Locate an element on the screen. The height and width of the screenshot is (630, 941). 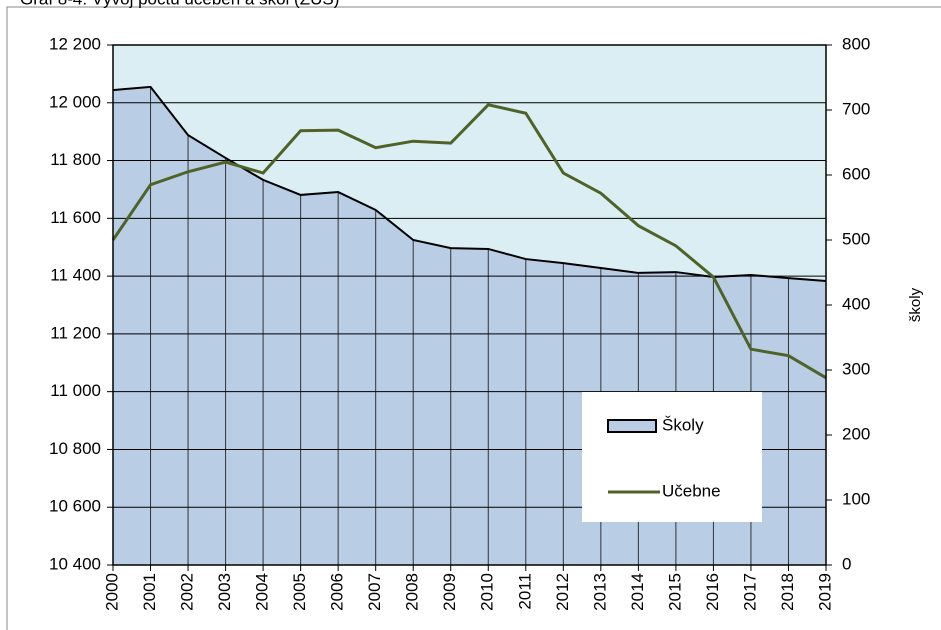
y-tick-label: 10 600 is located at coordinates (75, 506).